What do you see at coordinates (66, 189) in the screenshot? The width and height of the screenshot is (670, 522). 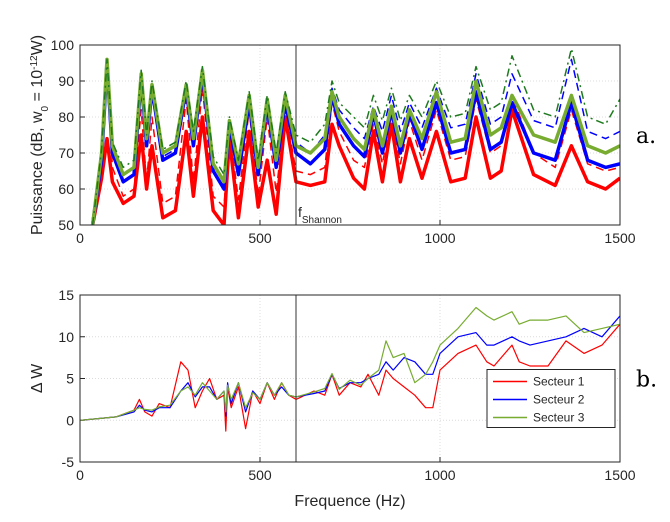 I see `y-tick-label: 60` at bounding box center [66, 189].